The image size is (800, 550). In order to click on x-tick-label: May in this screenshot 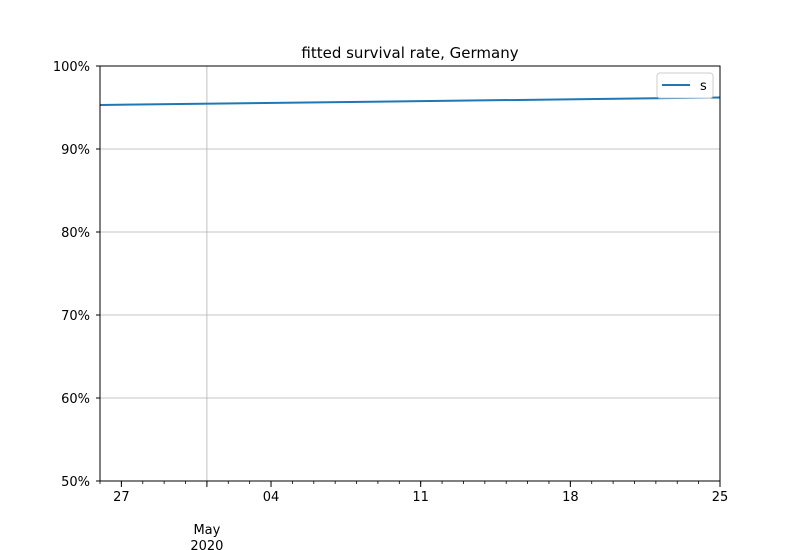, I will do `click(206, 530)`.